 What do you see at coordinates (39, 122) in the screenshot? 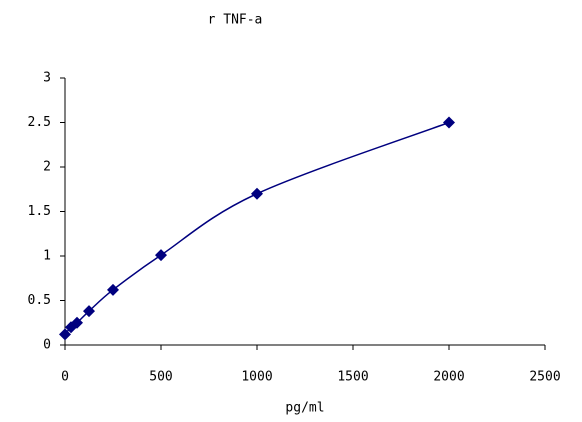
I see `y-tick-label: 2.5` at bounding box center [39, 122].